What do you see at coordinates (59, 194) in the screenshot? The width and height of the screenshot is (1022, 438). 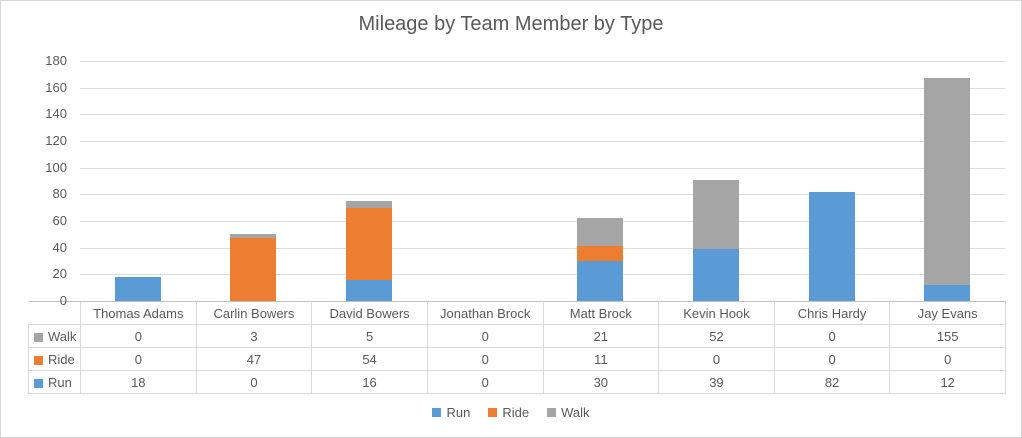 I see `y-axis-label: 80` at bounding box center [59, 194].